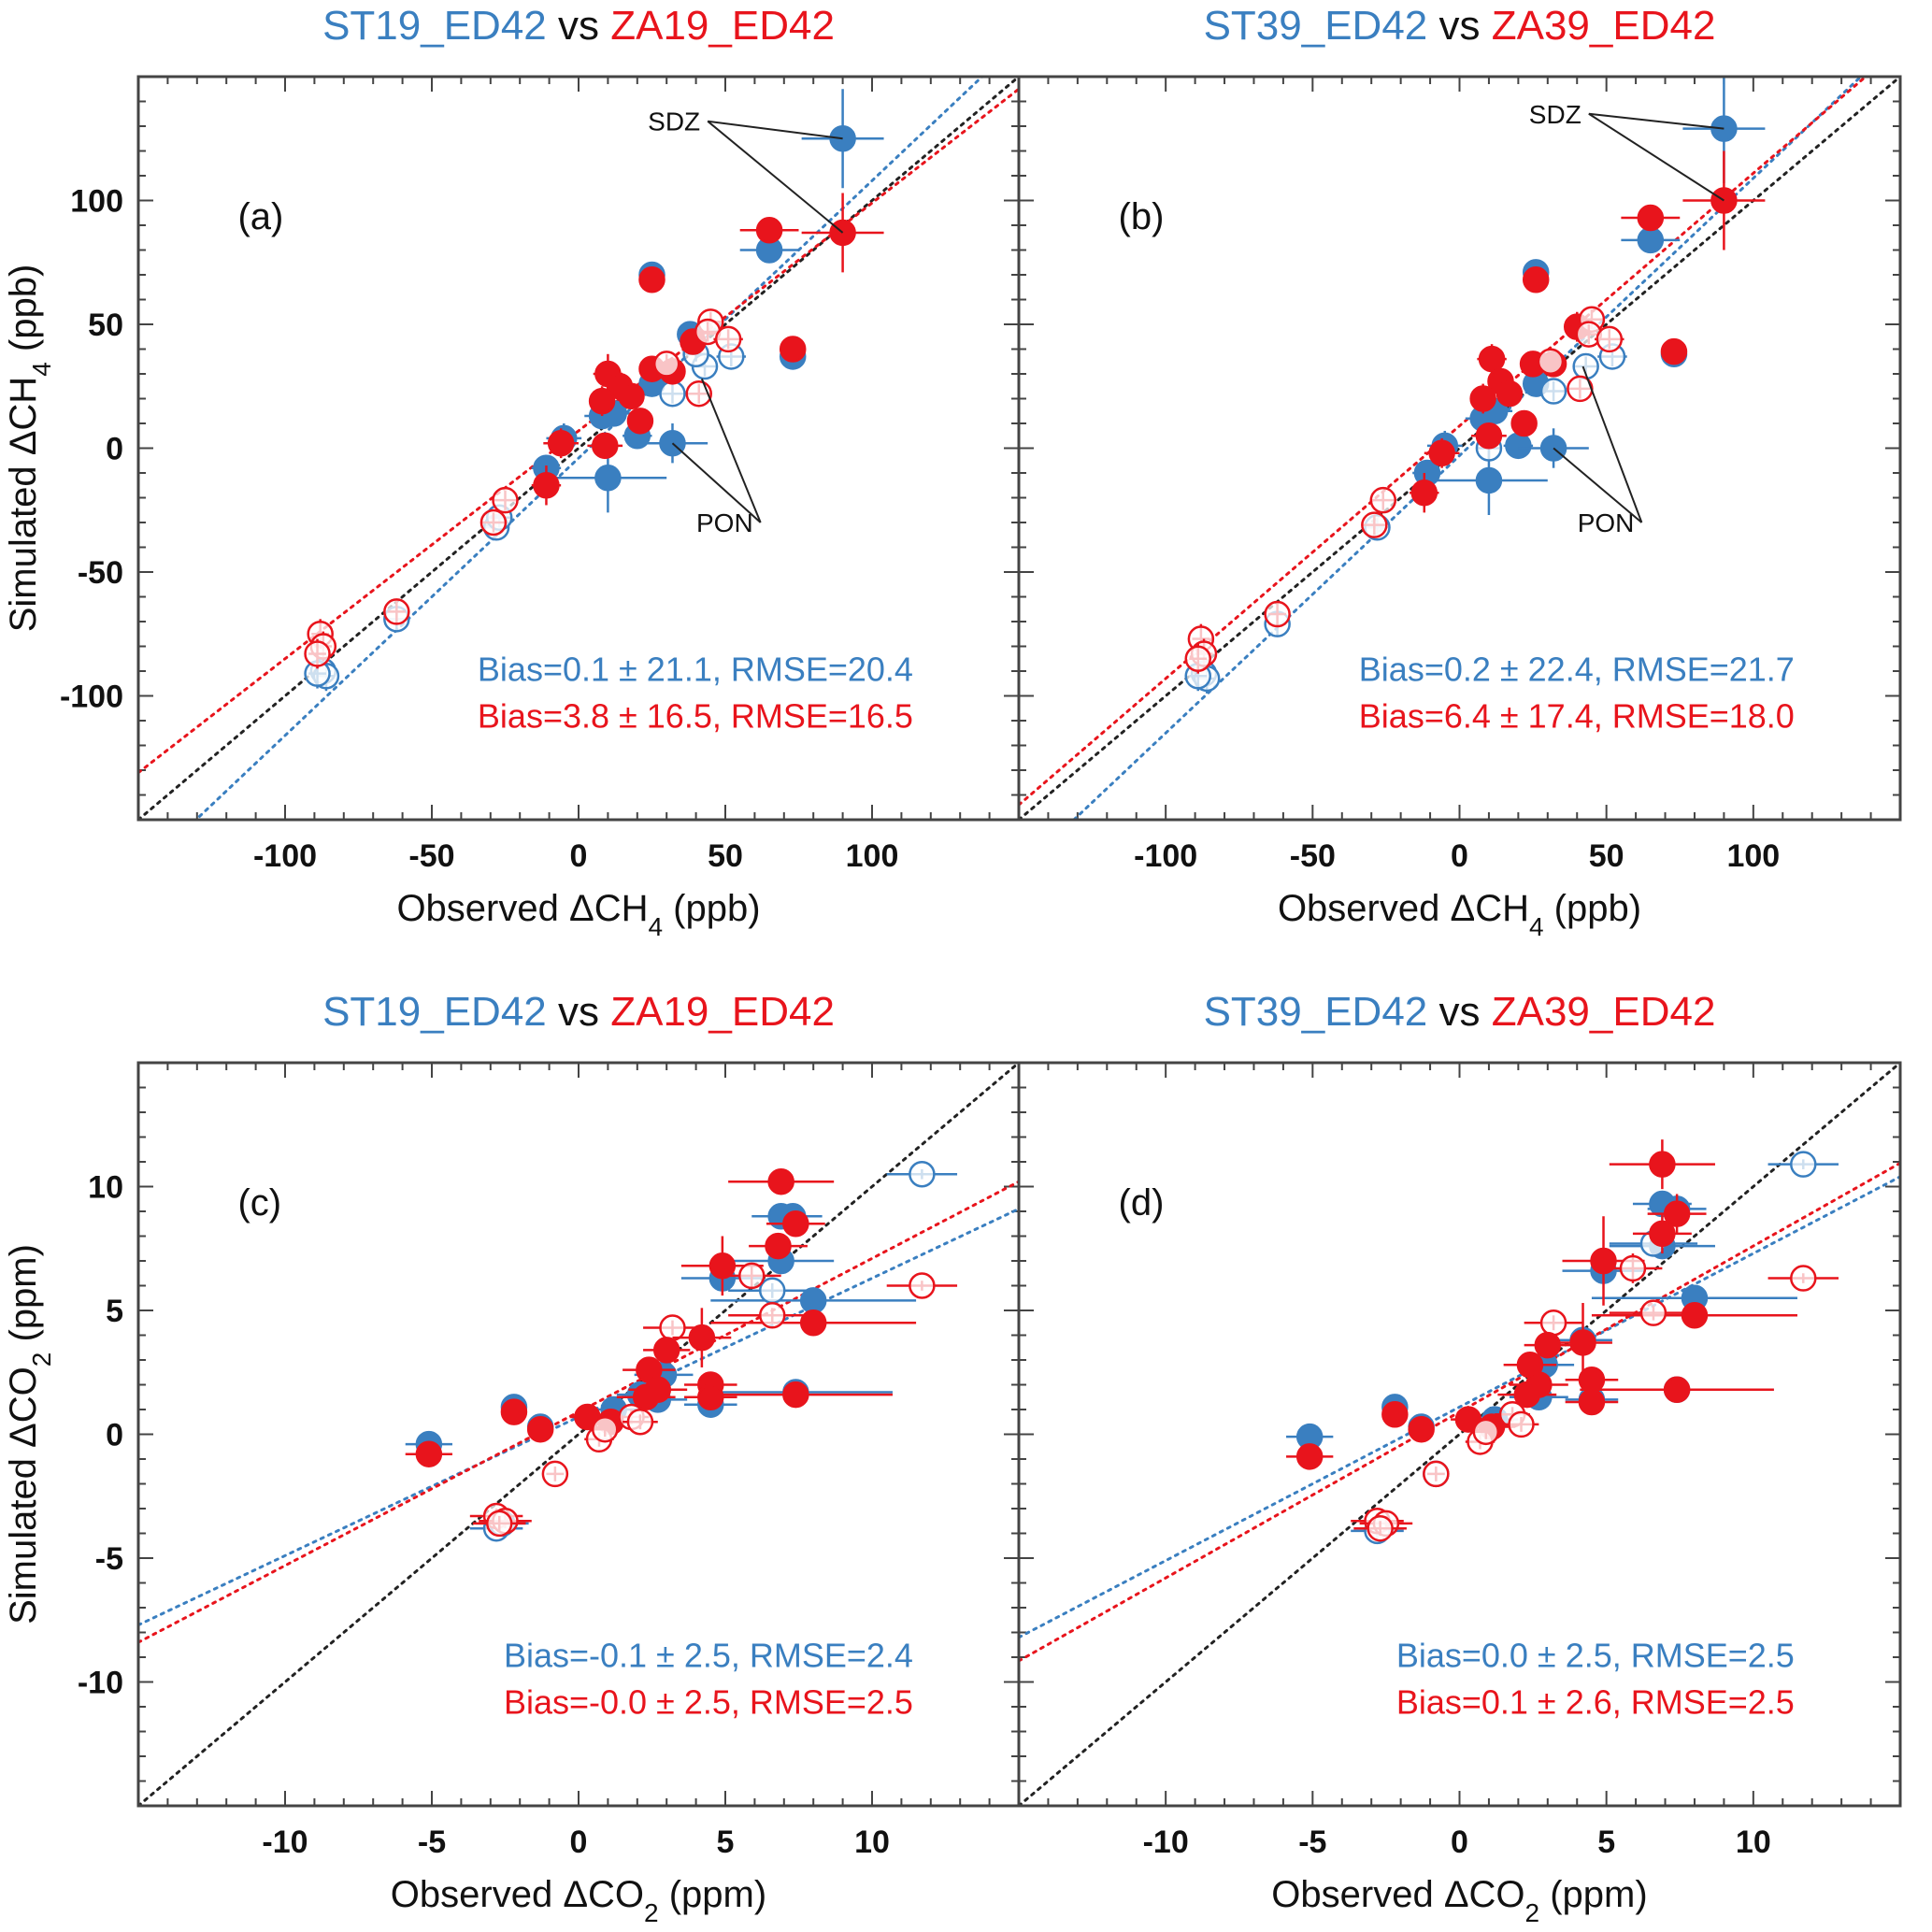 This screenshot has height=1932, width=1932. I want to click on x-tick-label: 50, so click(725, 856).